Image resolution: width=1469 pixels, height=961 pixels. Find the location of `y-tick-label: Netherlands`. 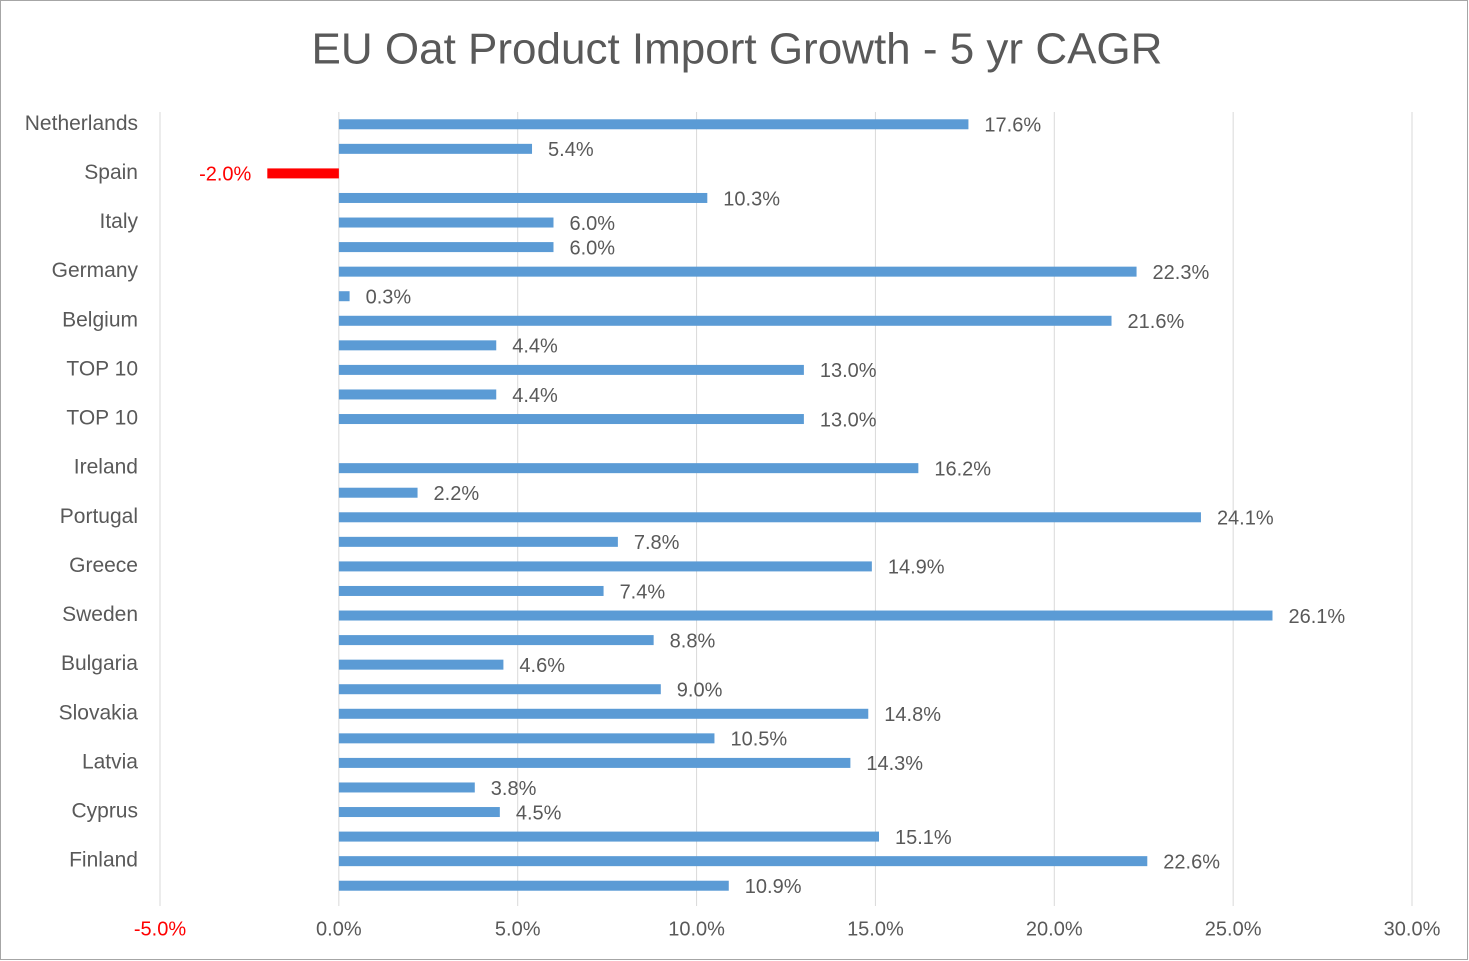

y-tick-label: Netherlands is located at coordinates (81, 123).